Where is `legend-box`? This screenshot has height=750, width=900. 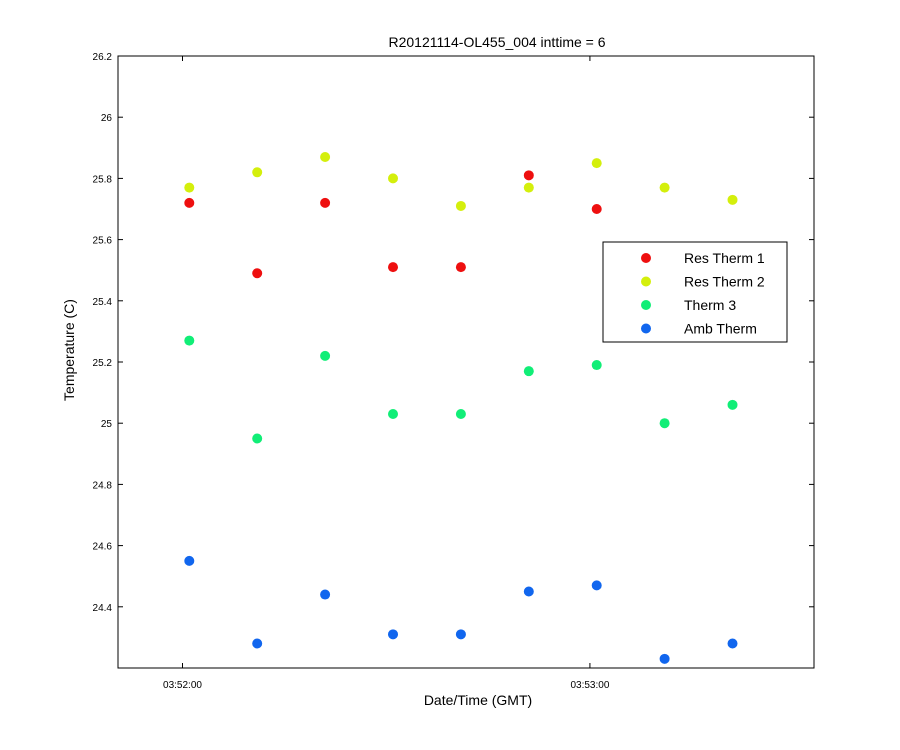 legend-box is located at coordinates (695, 292).